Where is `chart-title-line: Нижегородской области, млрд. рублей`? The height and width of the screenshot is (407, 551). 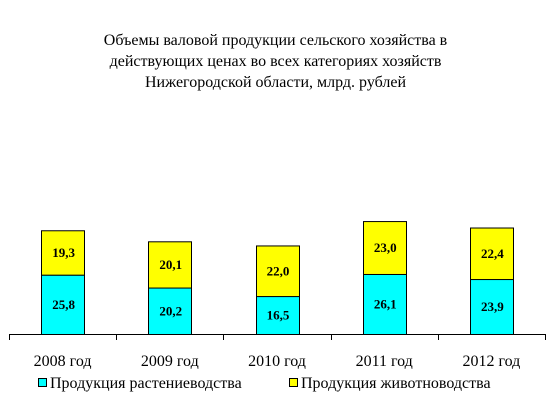
chart-title-line: Нижегородской области, млрд. рублей is located at coordinates (275, 82).